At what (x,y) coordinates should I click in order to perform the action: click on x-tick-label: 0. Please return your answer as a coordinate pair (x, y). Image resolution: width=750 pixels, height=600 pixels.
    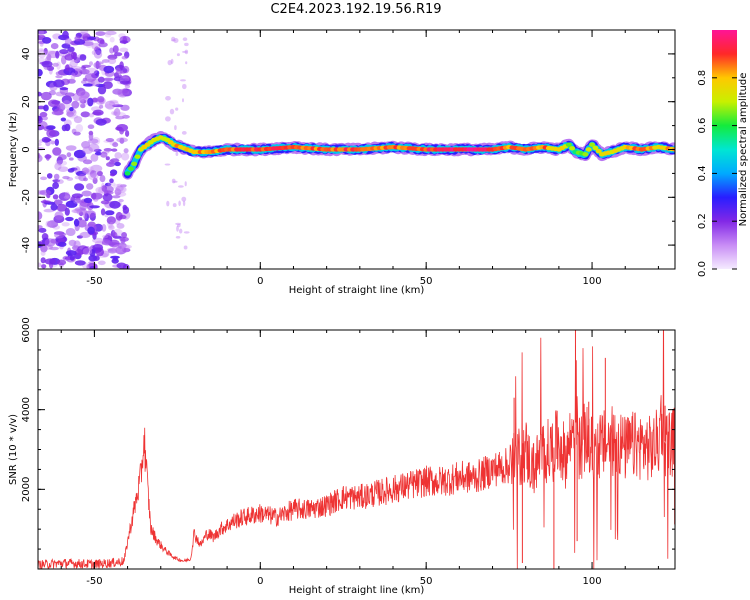
    Looking at the image, I should click on (260, 581).